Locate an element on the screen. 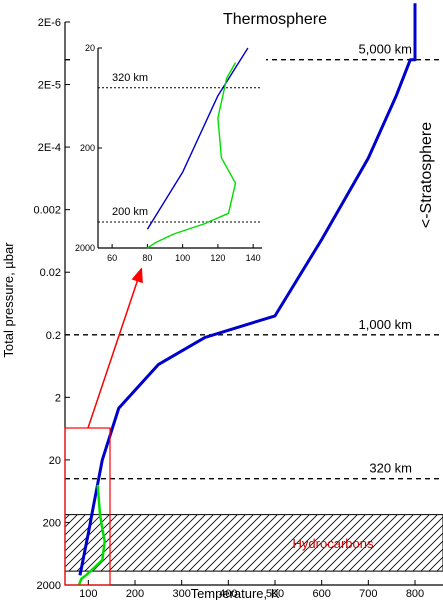 This screenshot has width=443, height=600. thermosphere-label: Thermosphere is located at coordinates (275, 19).